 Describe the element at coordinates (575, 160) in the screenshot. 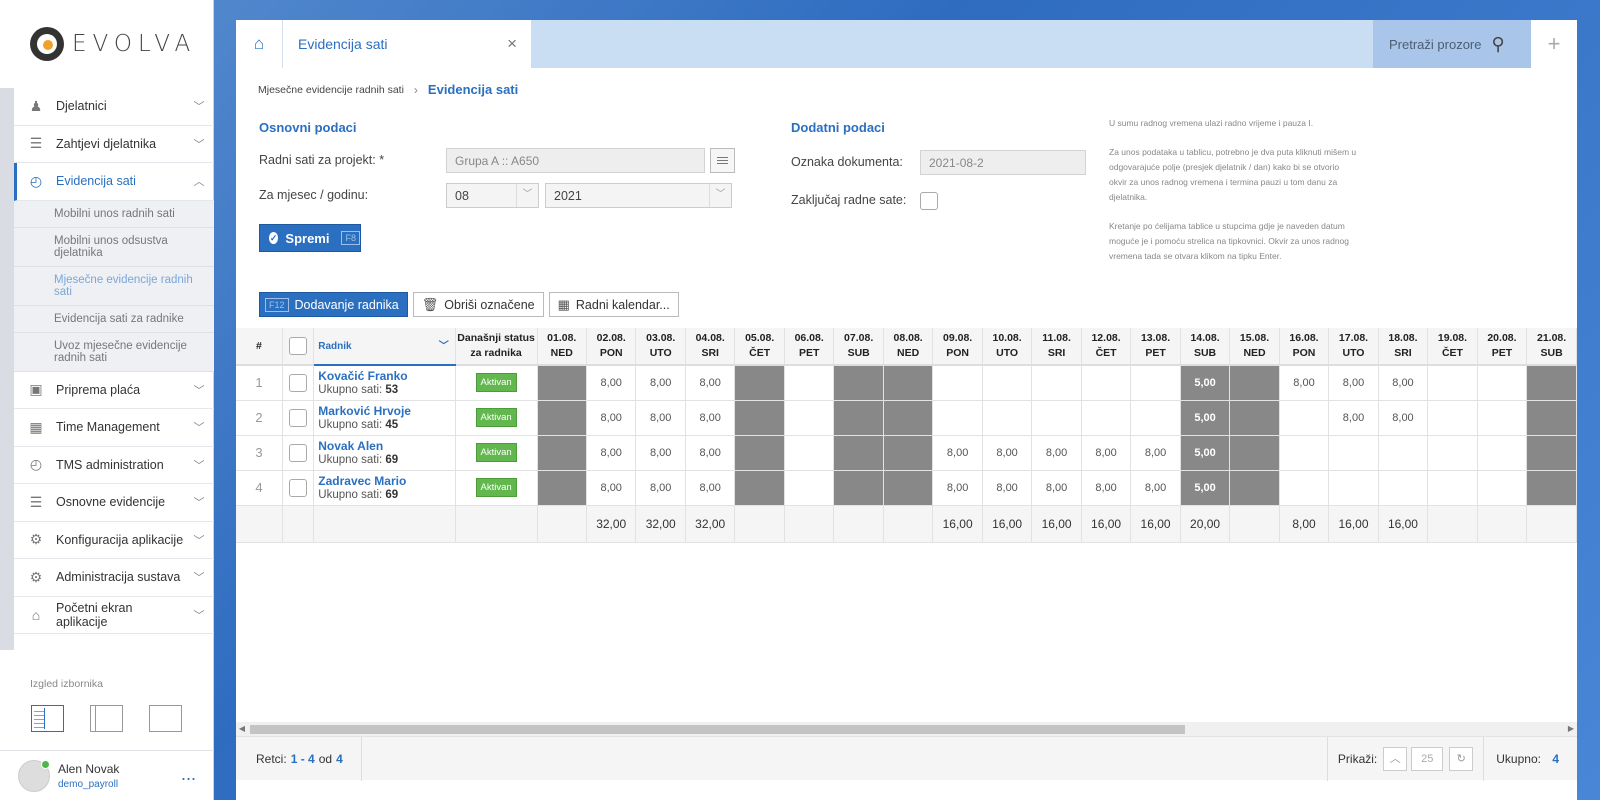

I see `project-field: Grupa A :: A650` at that location.